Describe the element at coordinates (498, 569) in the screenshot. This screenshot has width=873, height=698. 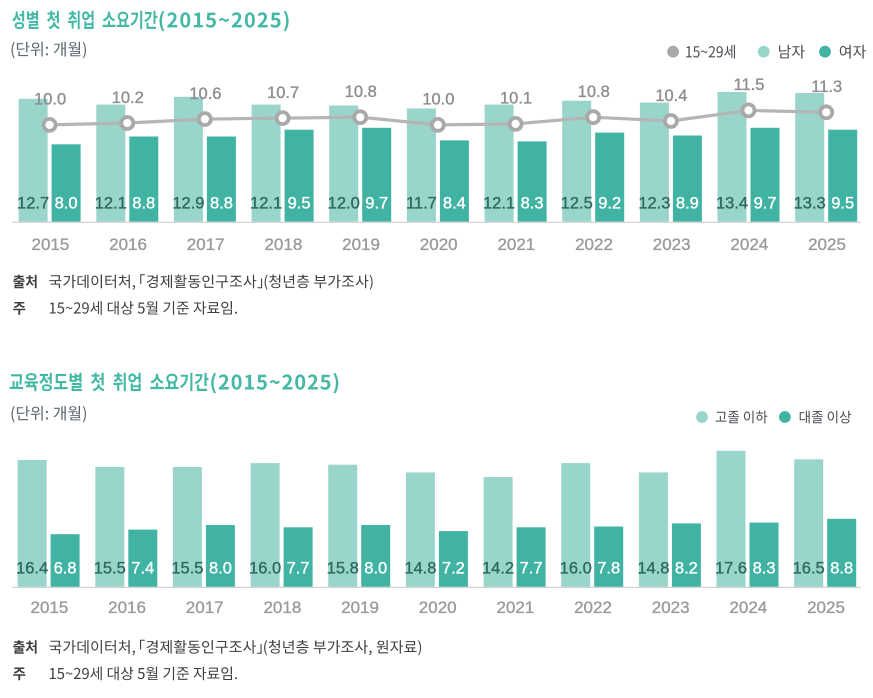
I see `svg-text: 14.2` at that location.